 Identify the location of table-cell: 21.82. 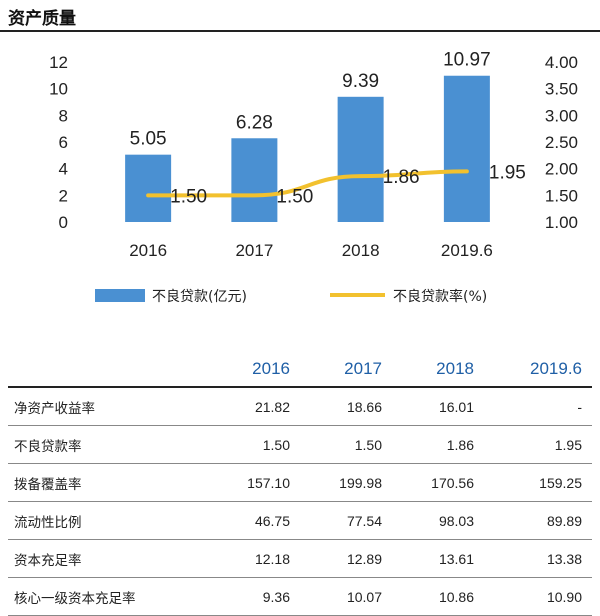
(254, 406).